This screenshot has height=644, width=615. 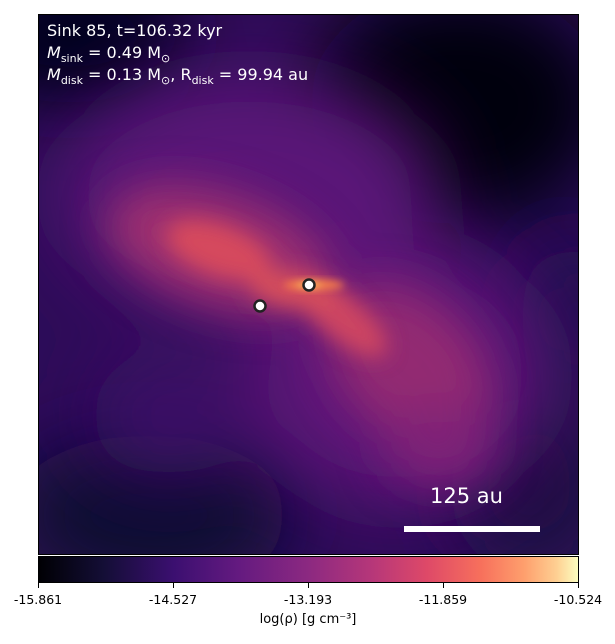 What do you see at coordinates (466, 496) in the screenshot?
I see `scale-bar-label: 125 au` at bounding box center [466, 496].